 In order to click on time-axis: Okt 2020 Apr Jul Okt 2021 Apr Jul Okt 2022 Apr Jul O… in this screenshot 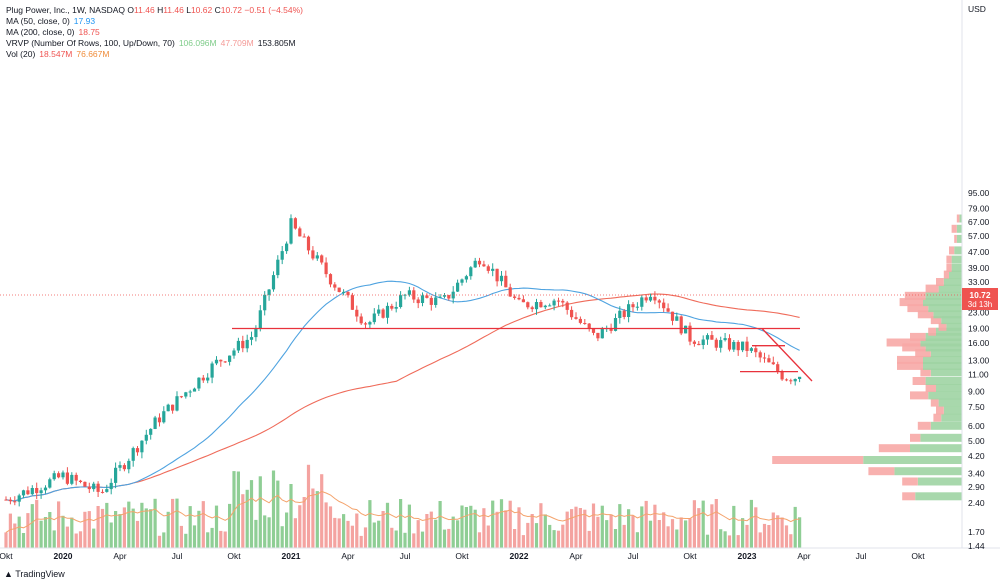, I will do `click(462, 556)`.